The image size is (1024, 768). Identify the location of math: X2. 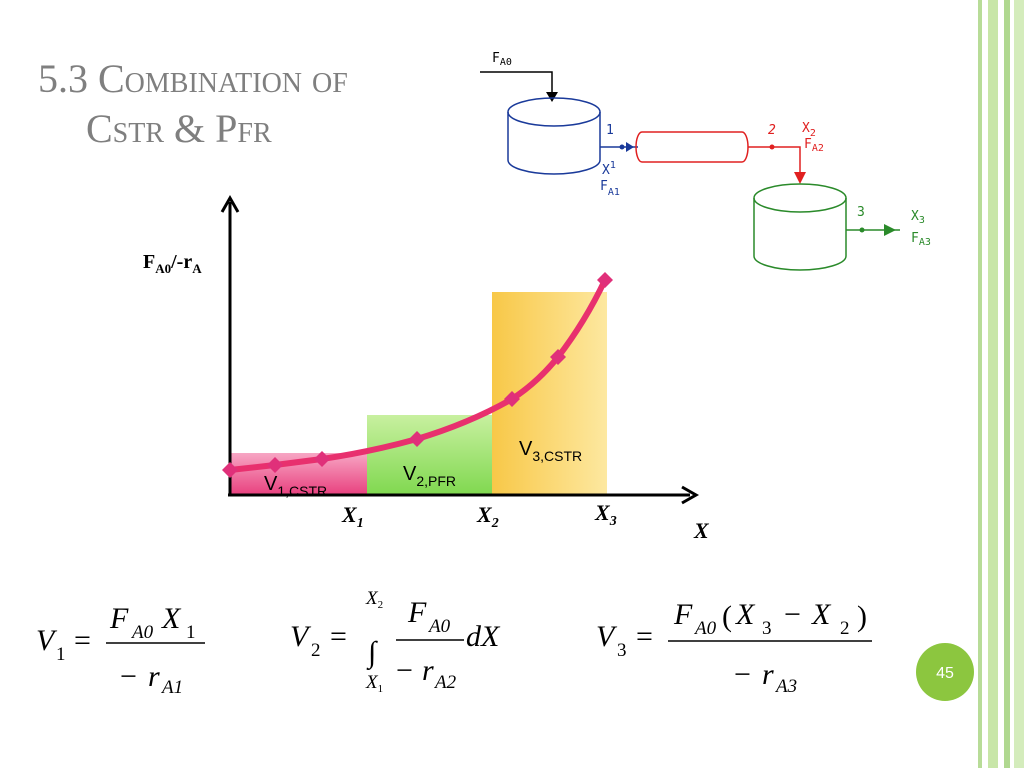
(374, 599).